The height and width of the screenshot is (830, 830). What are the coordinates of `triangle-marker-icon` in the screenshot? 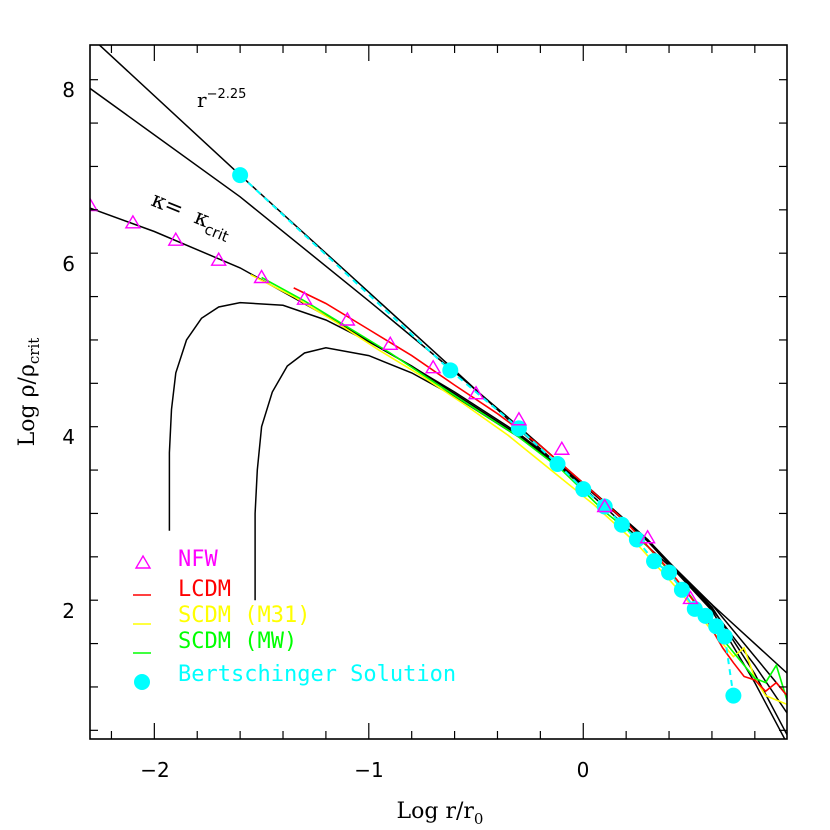 It's located at (143, 561).